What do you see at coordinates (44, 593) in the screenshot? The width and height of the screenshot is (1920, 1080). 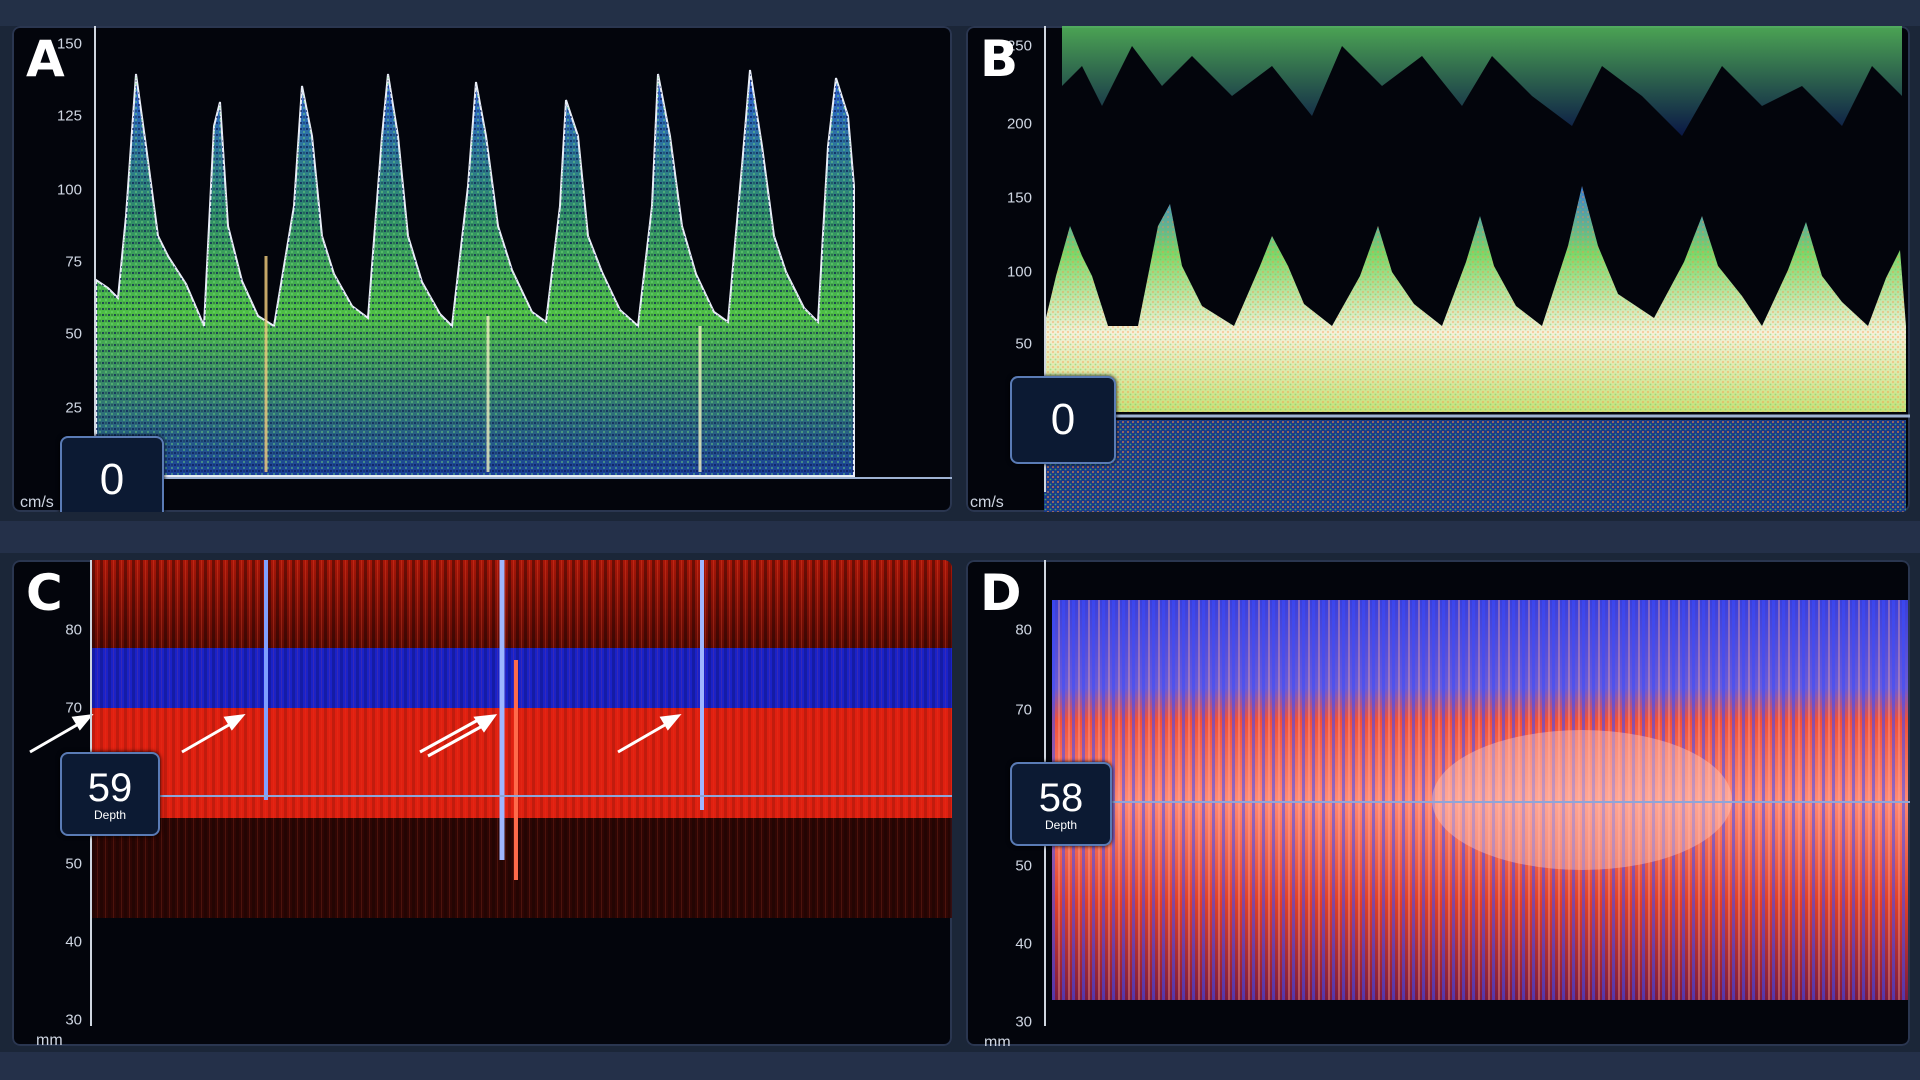 I see `panel-letter: C` at bounding box center [44, 593].